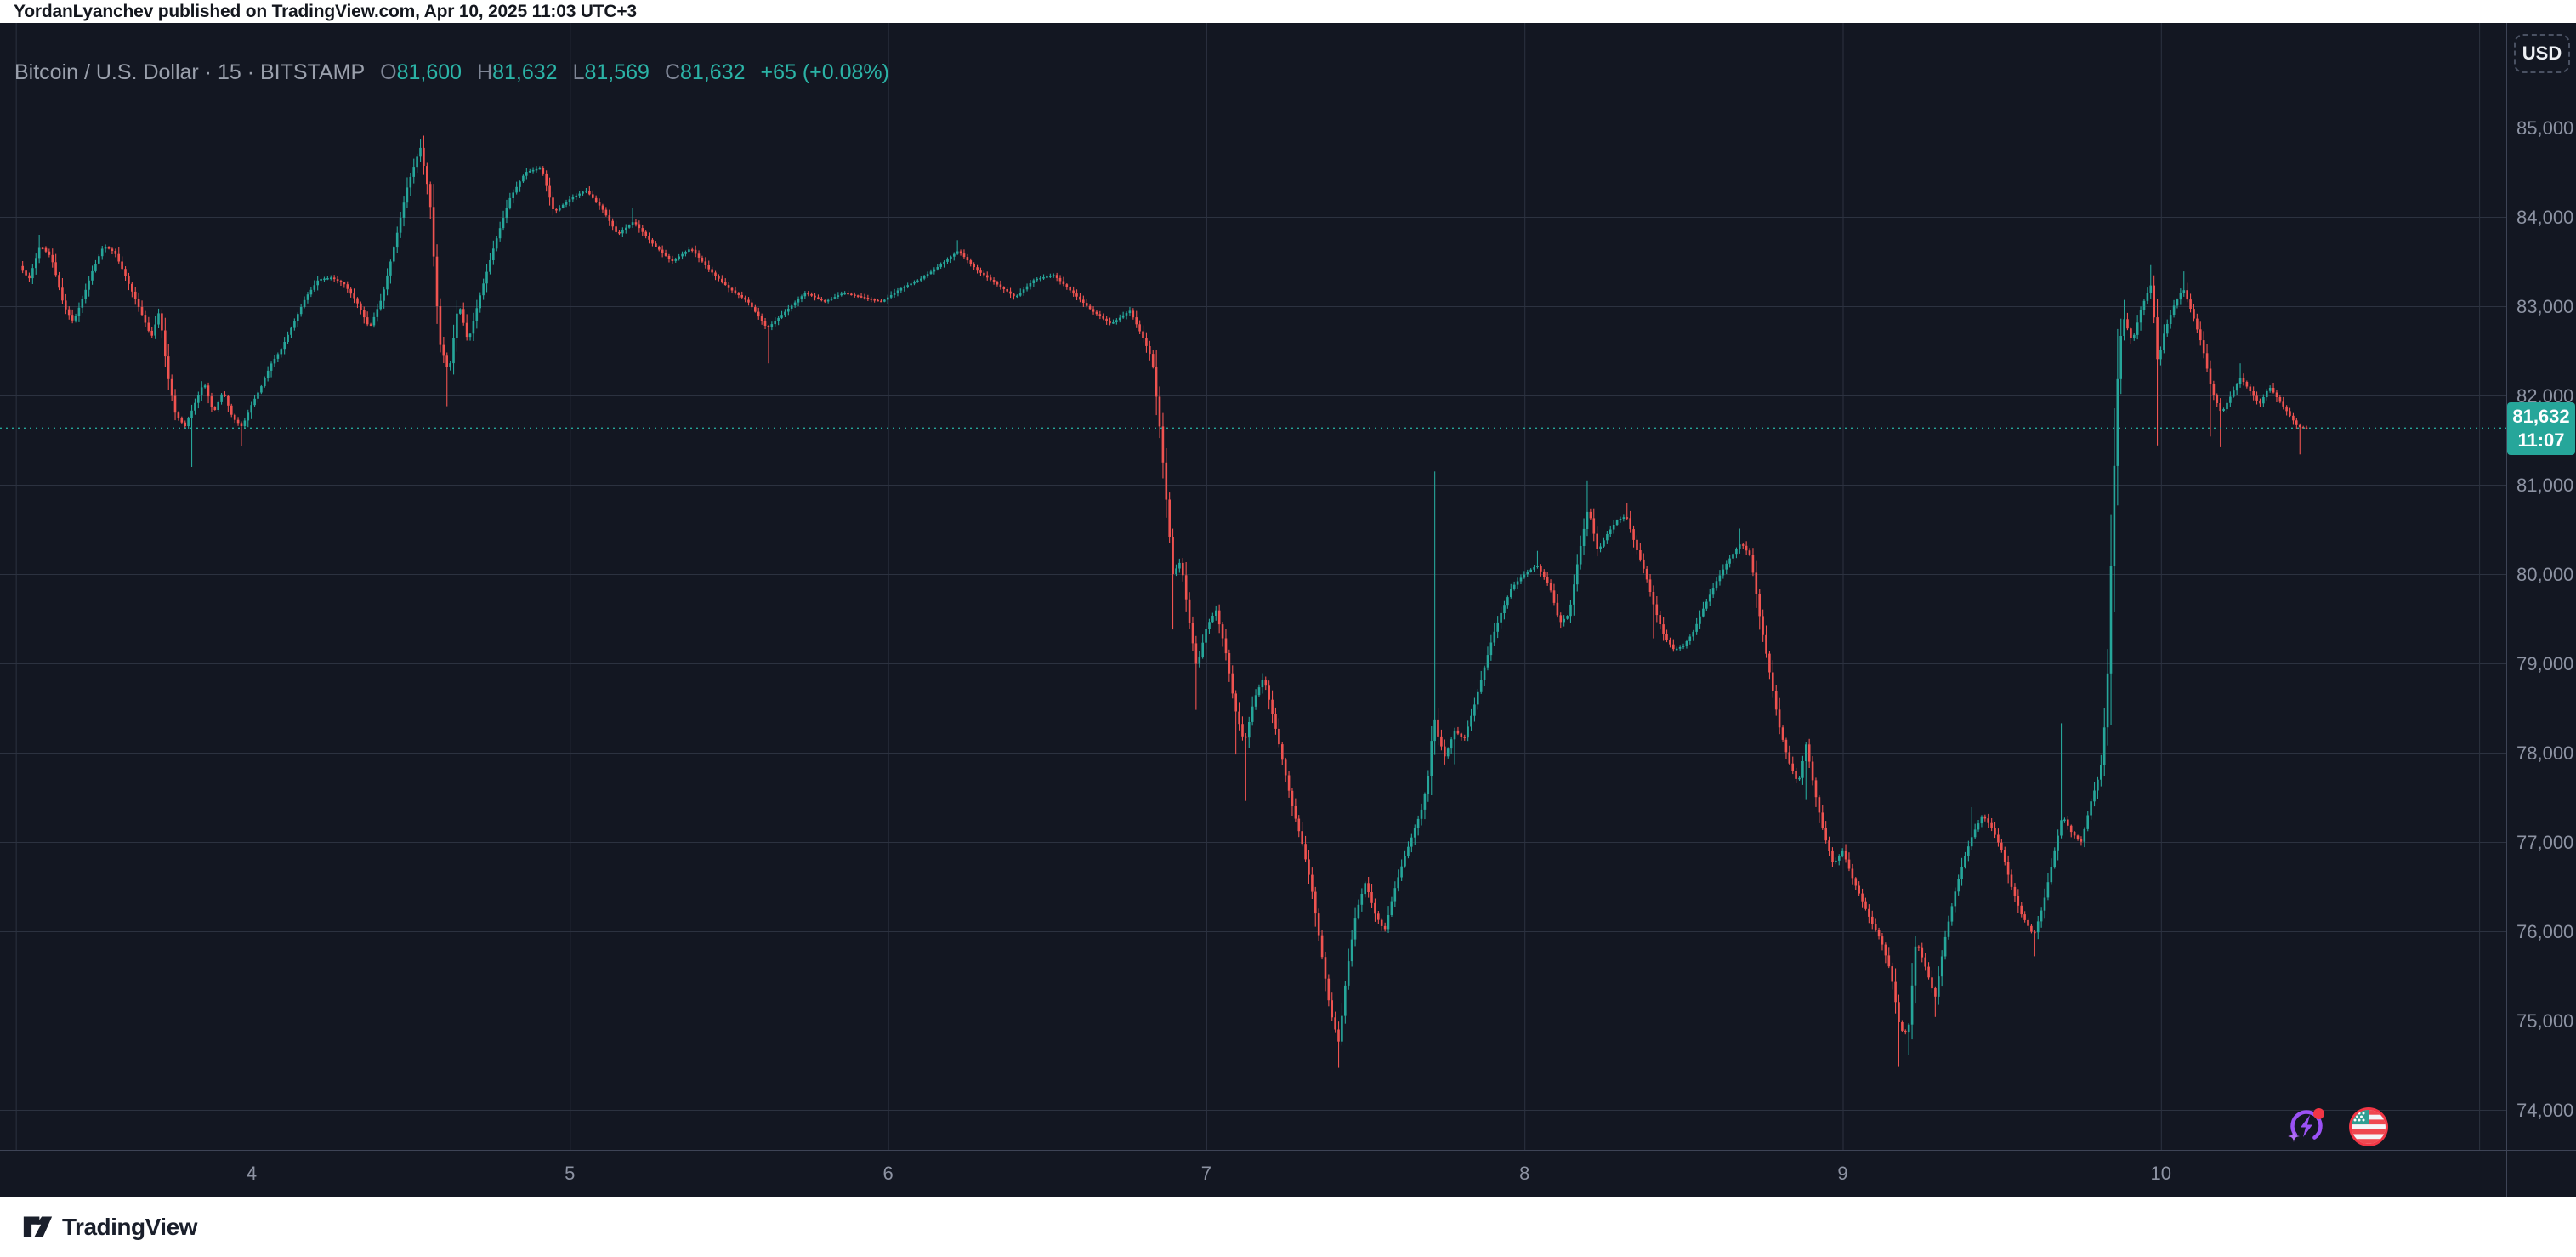 The height and width of the screenshot is (1257, 2576). I want to click on last-price-time: 11:07, so click(2541, 440).